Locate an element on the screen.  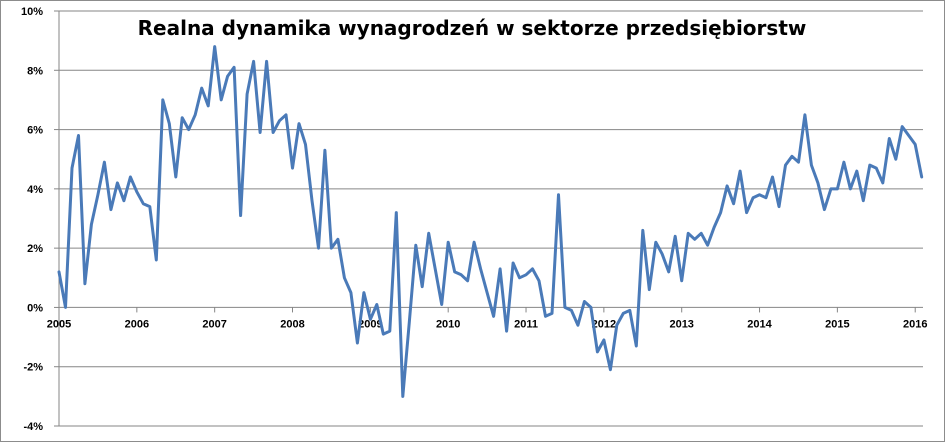
y-tick-label: 2% is located at coordinates (35, 249).